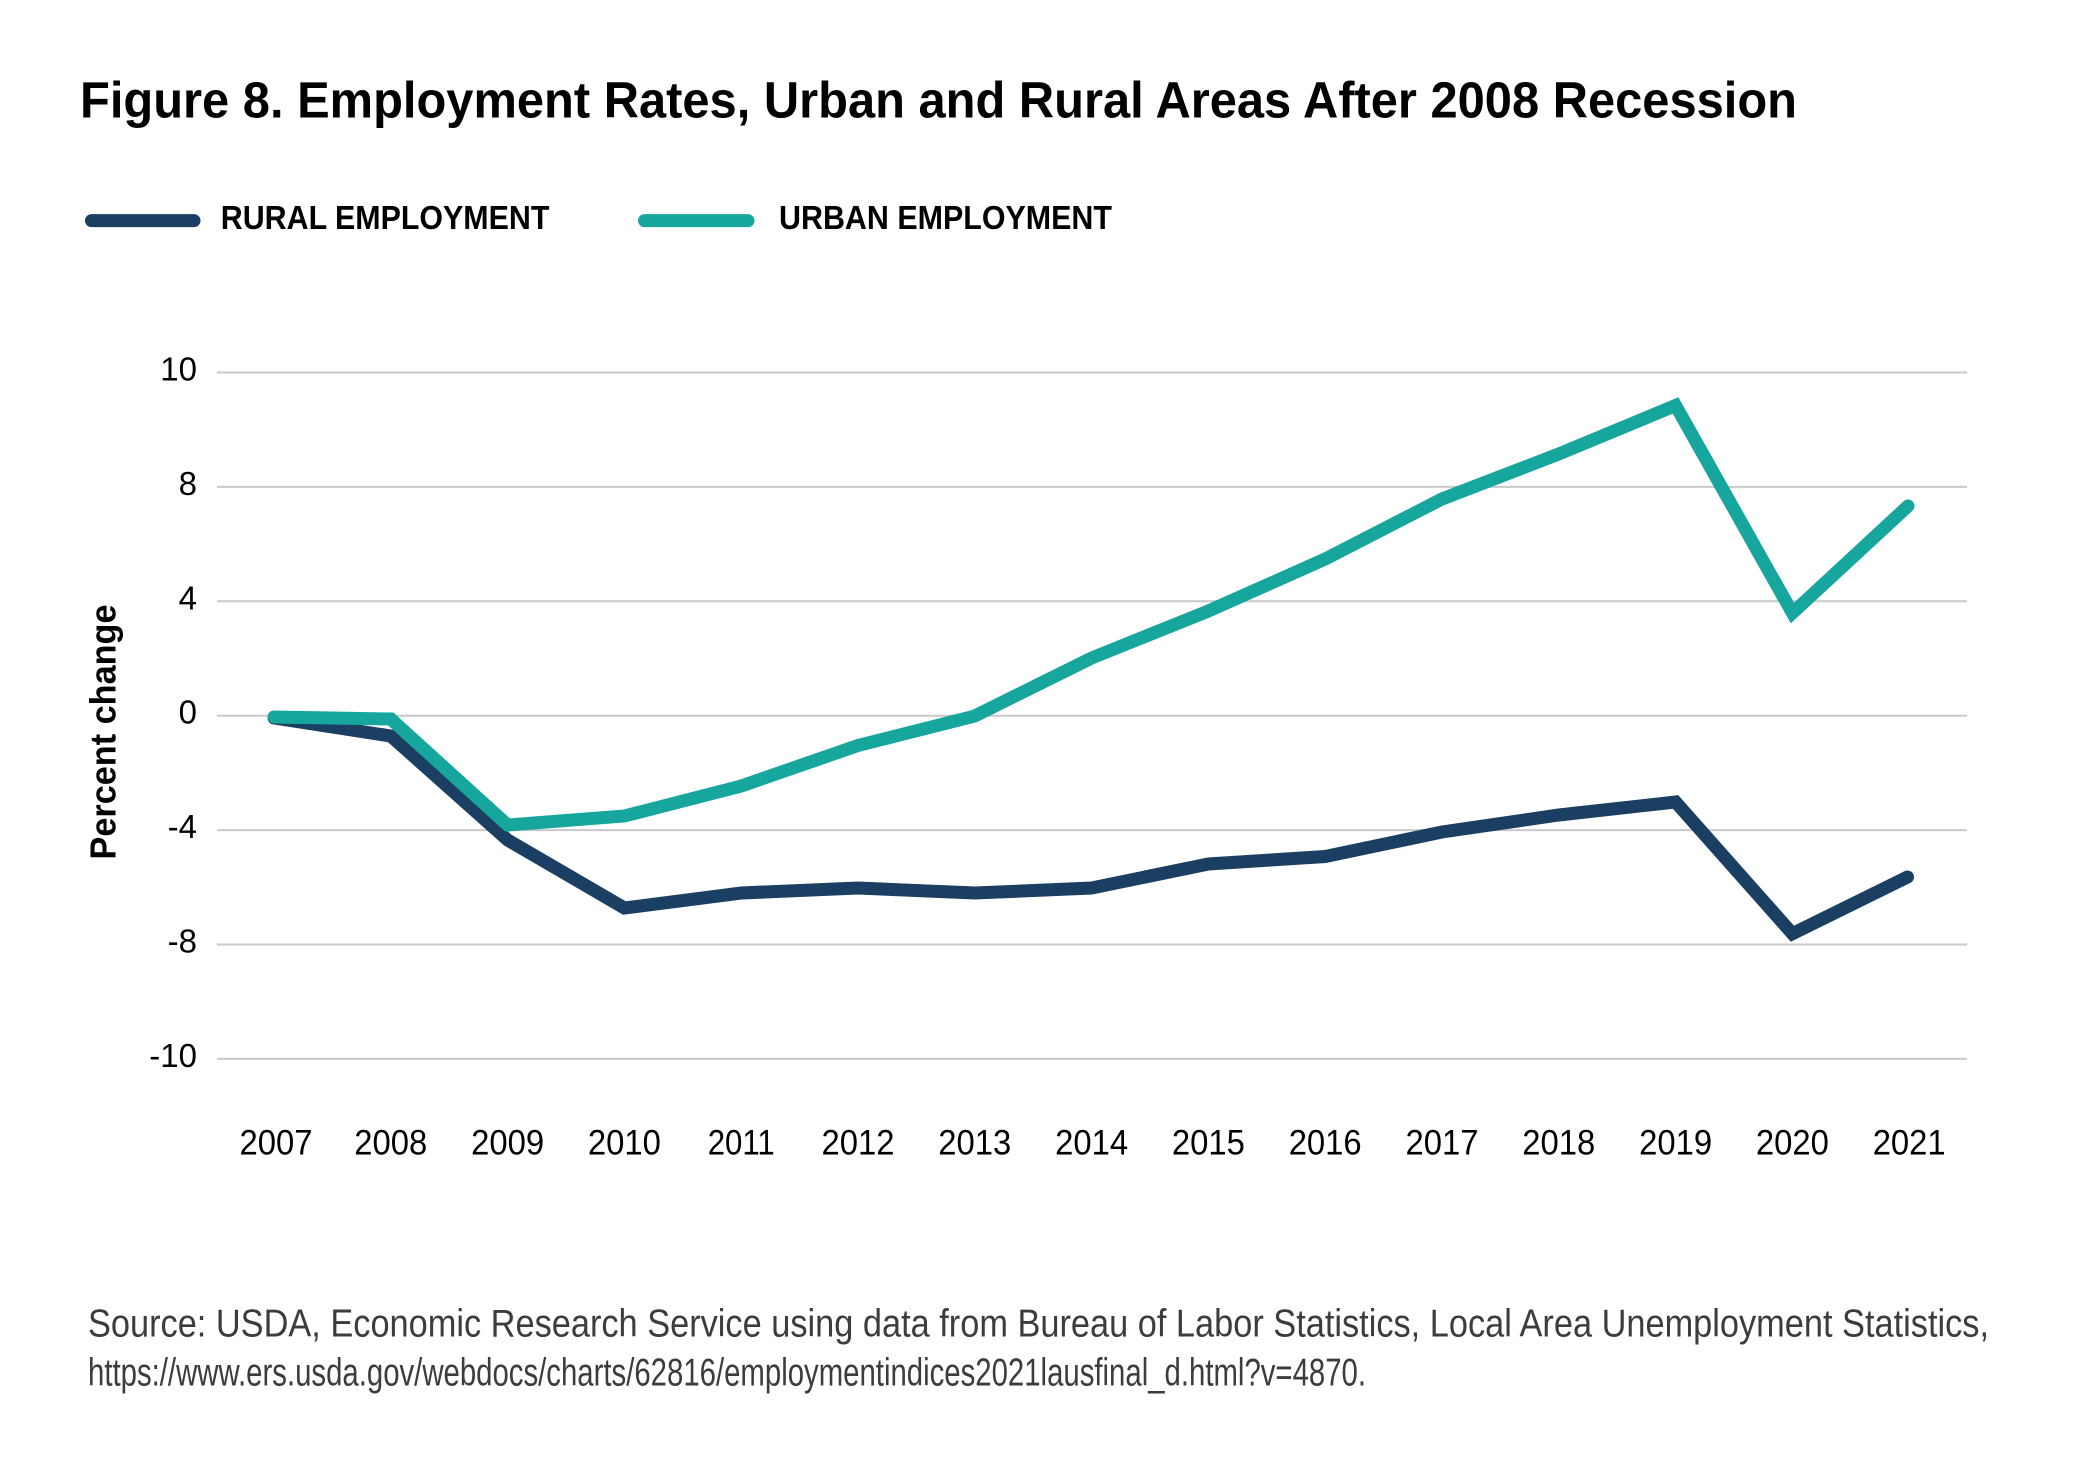 This screenshot has height=1471, width=2084. Describe the element at coordinates (1091, 1143) in the screenshot. I see `svg-text: 2014` at that location.